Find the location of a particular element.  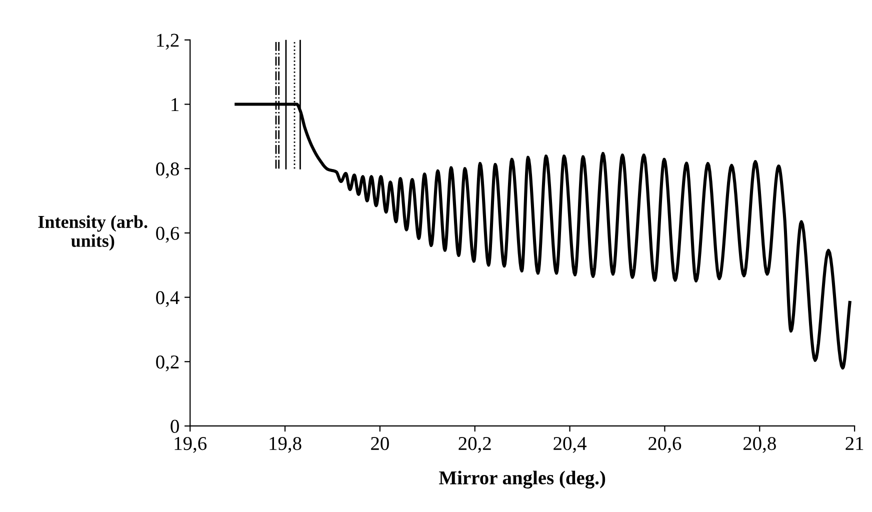

x-tick-label: 20,6 is located at coordinates (665, 444).